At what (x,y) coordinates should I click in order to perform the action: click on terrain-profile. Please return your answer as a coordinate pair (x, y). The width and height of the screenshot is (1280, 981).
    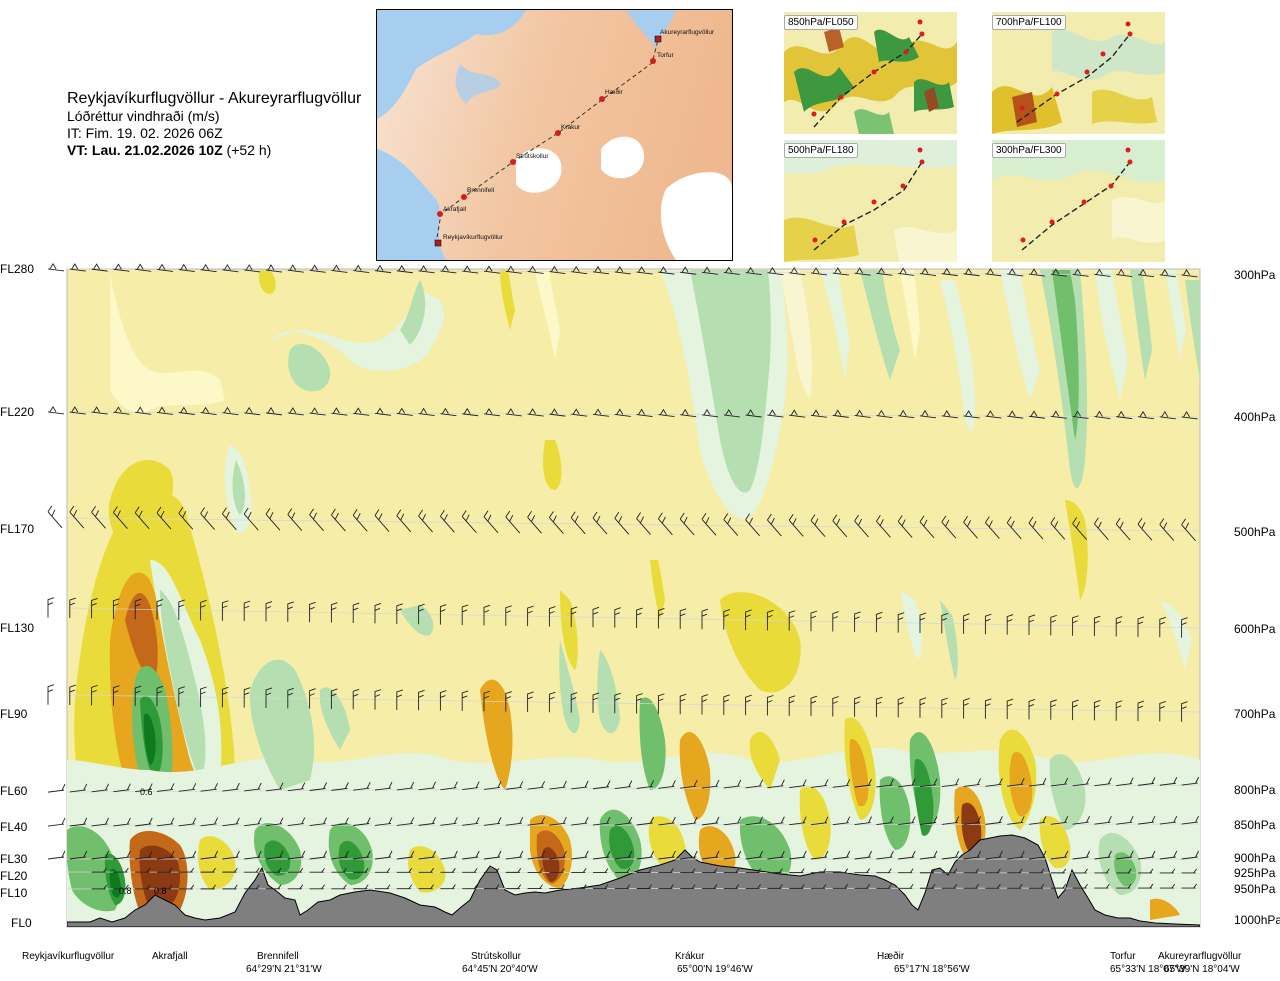
    Looking at the image, I should click on (633, 880).